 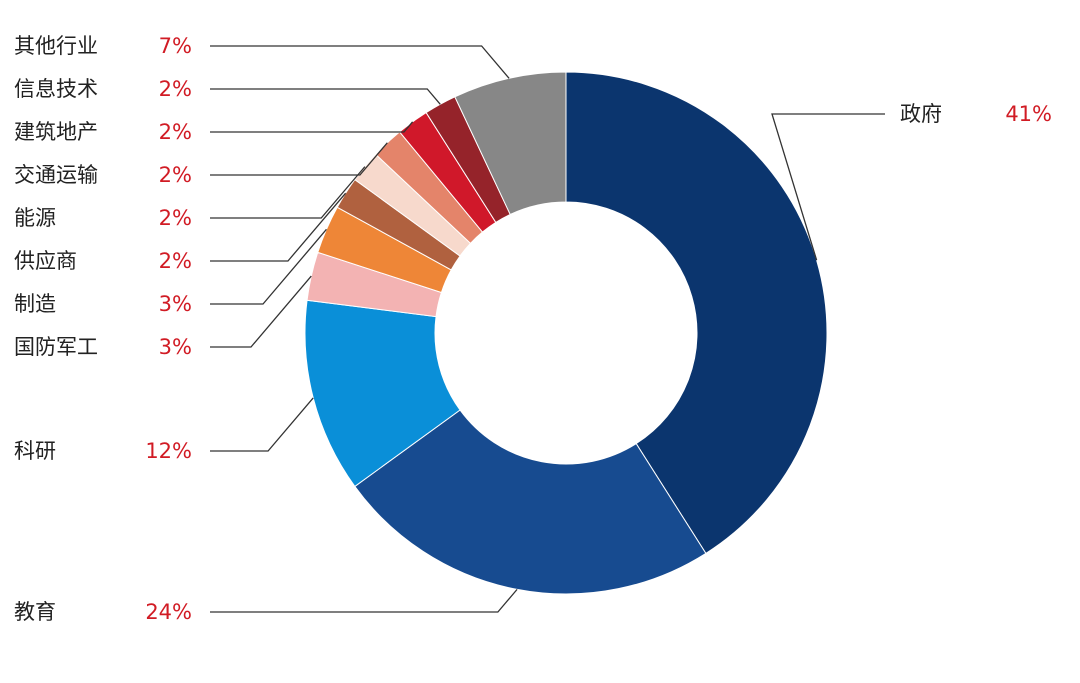 What do you see at coordinates (175, 89) in the screenshot?
I see `percent-label-9: 2%` at bounding box center [175, 89].